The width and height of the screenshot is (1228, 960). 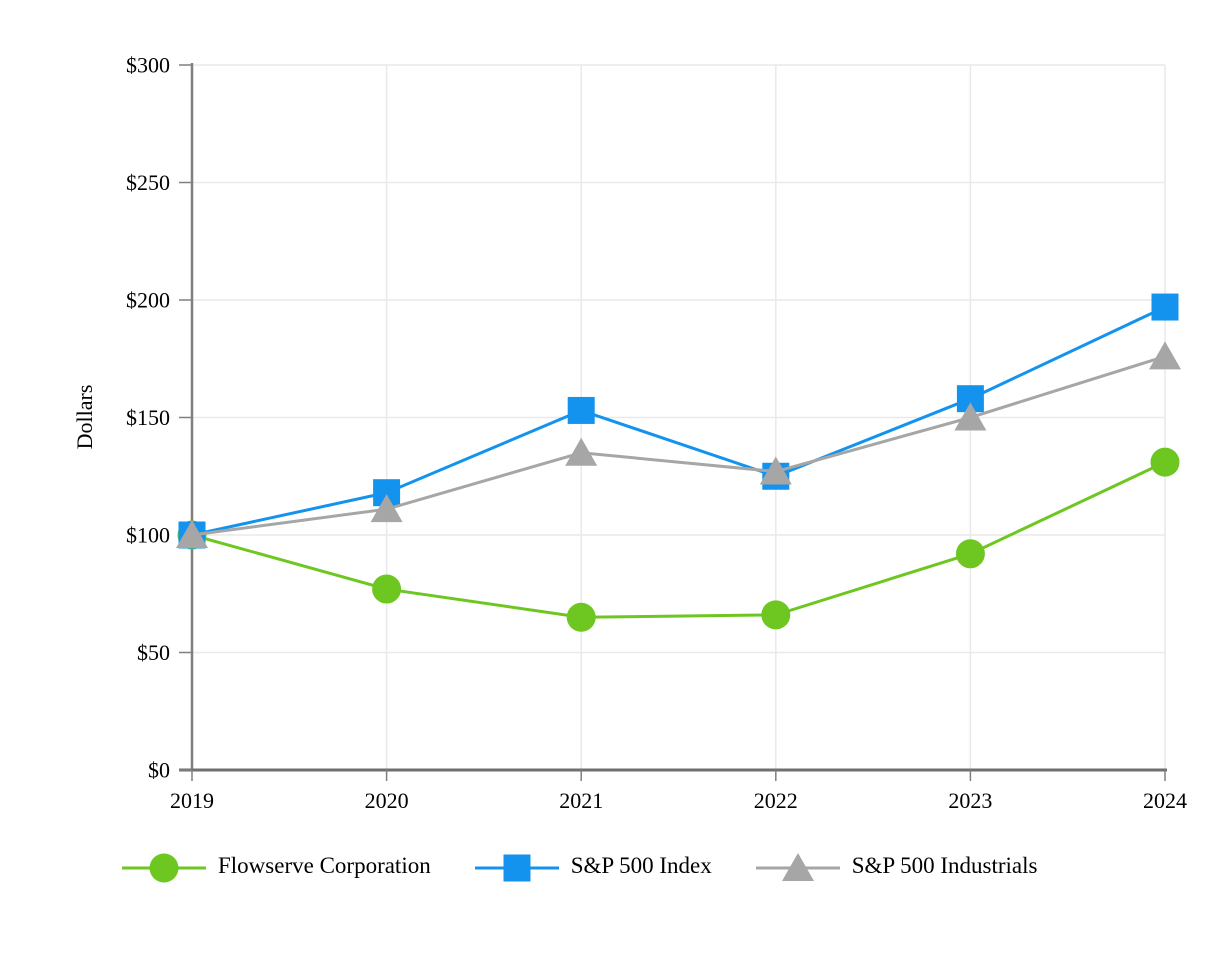 I want to click on y-tick-label: $200, so click(x=148, y=300).